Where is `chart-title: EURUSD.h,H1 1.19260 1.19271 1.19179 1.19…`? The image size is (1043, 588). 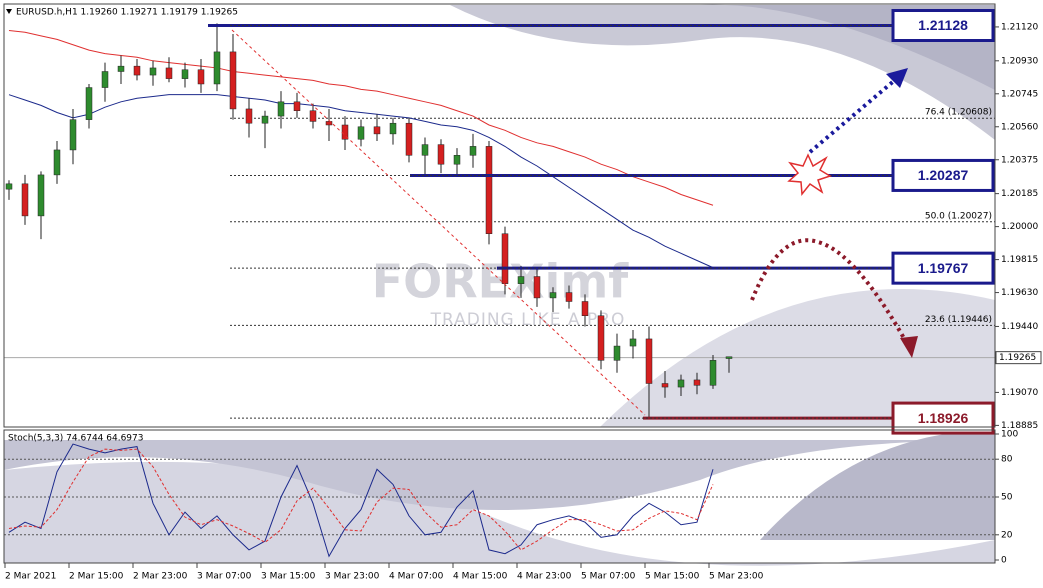 chart-title: EURUSD.h,H1 1.19260 1.19271 1.19179 1.19… is located at coordinates (127, 13).